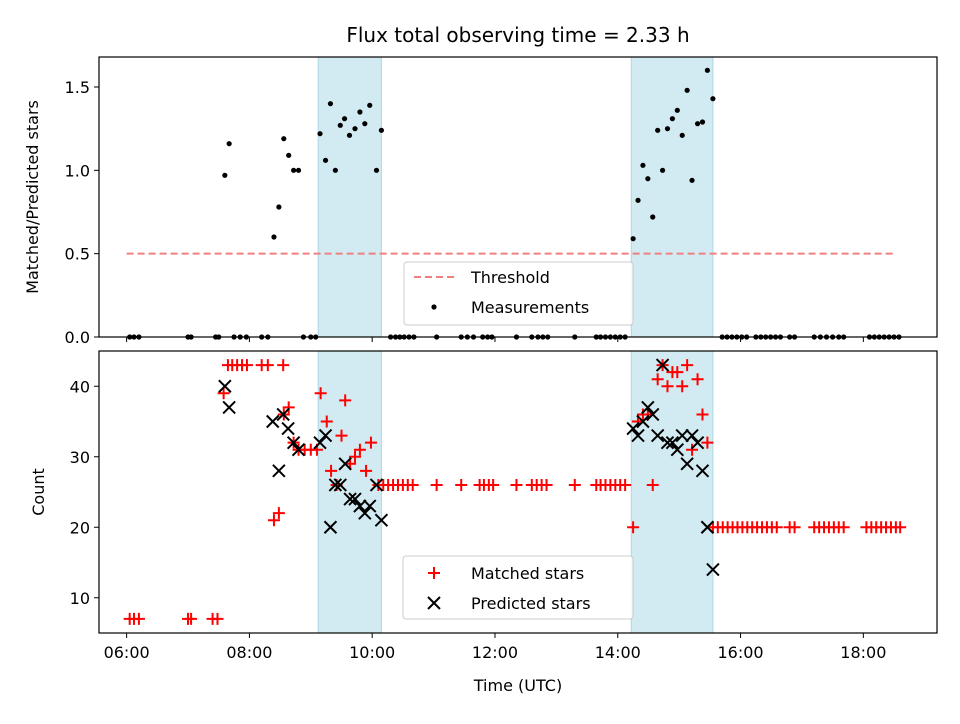 The image size is (960, 724). I want to click on threshold-legend-label: Threshold, so click(510, 277).